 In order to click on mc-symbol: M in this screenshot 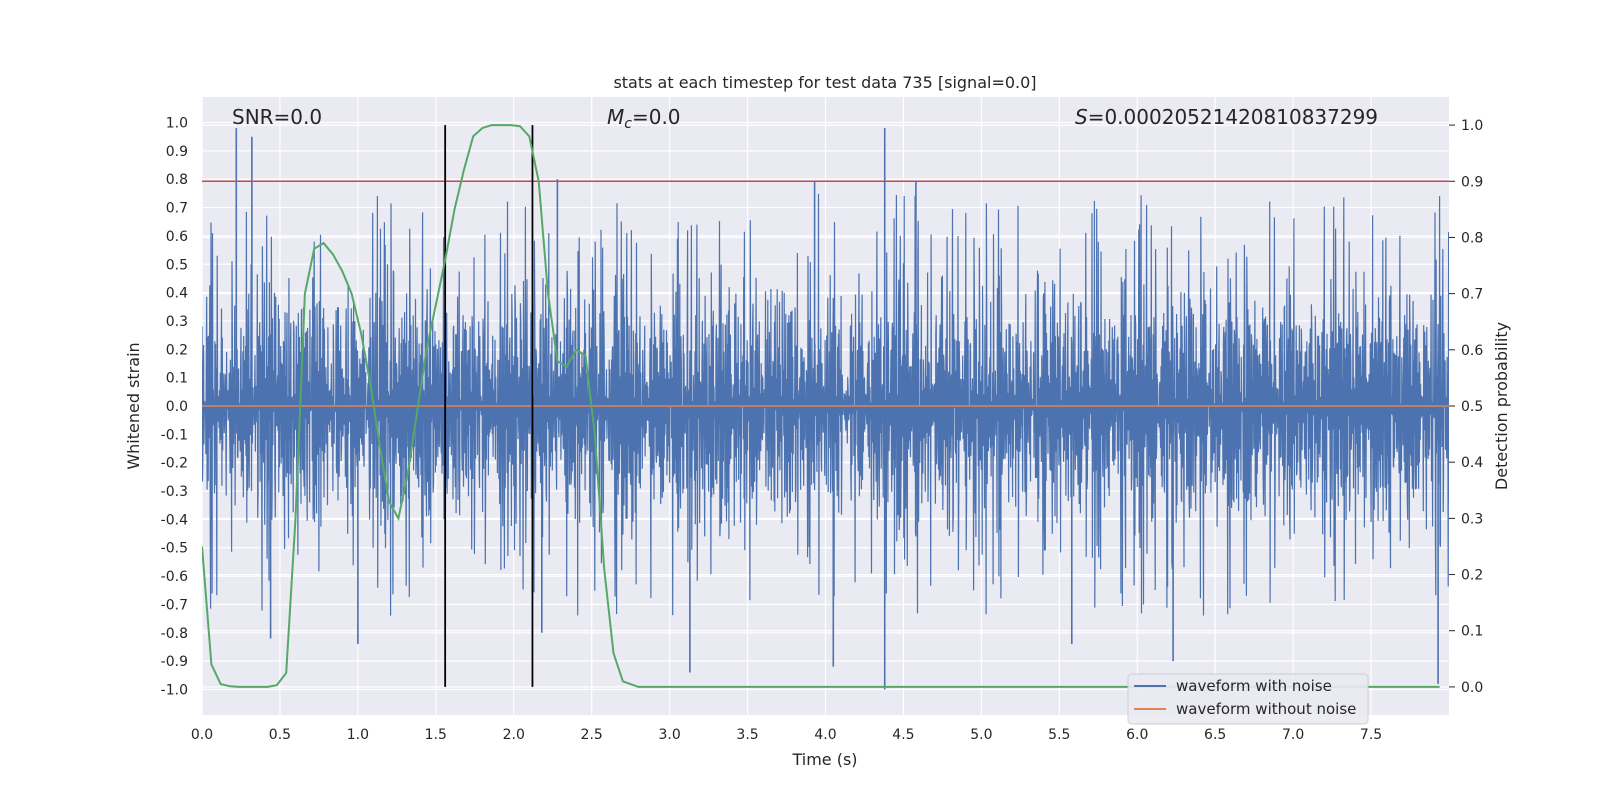, I will do `click(615, 117)`.